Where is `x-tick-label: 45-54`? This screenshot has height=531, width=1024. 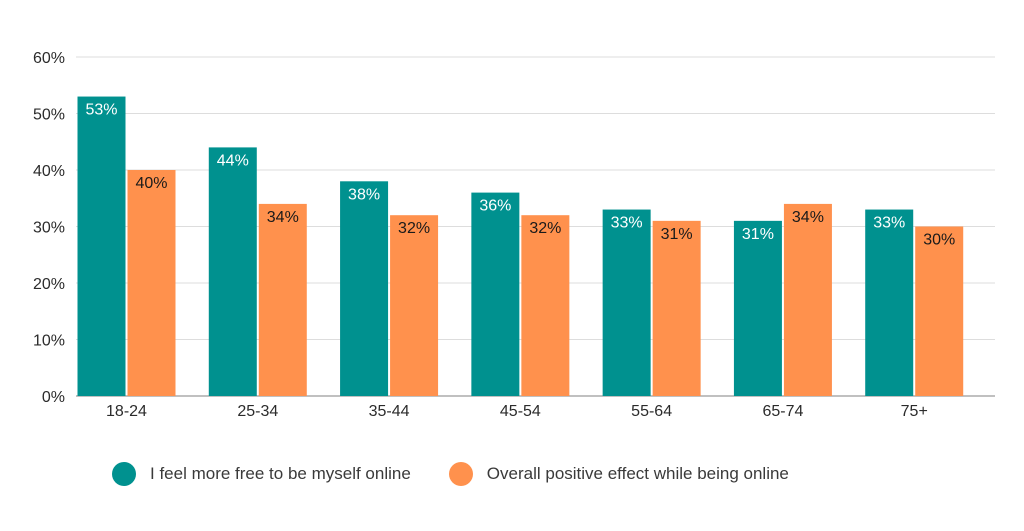
x-tick-label: 45-54 is located at coordinates (520, 411).